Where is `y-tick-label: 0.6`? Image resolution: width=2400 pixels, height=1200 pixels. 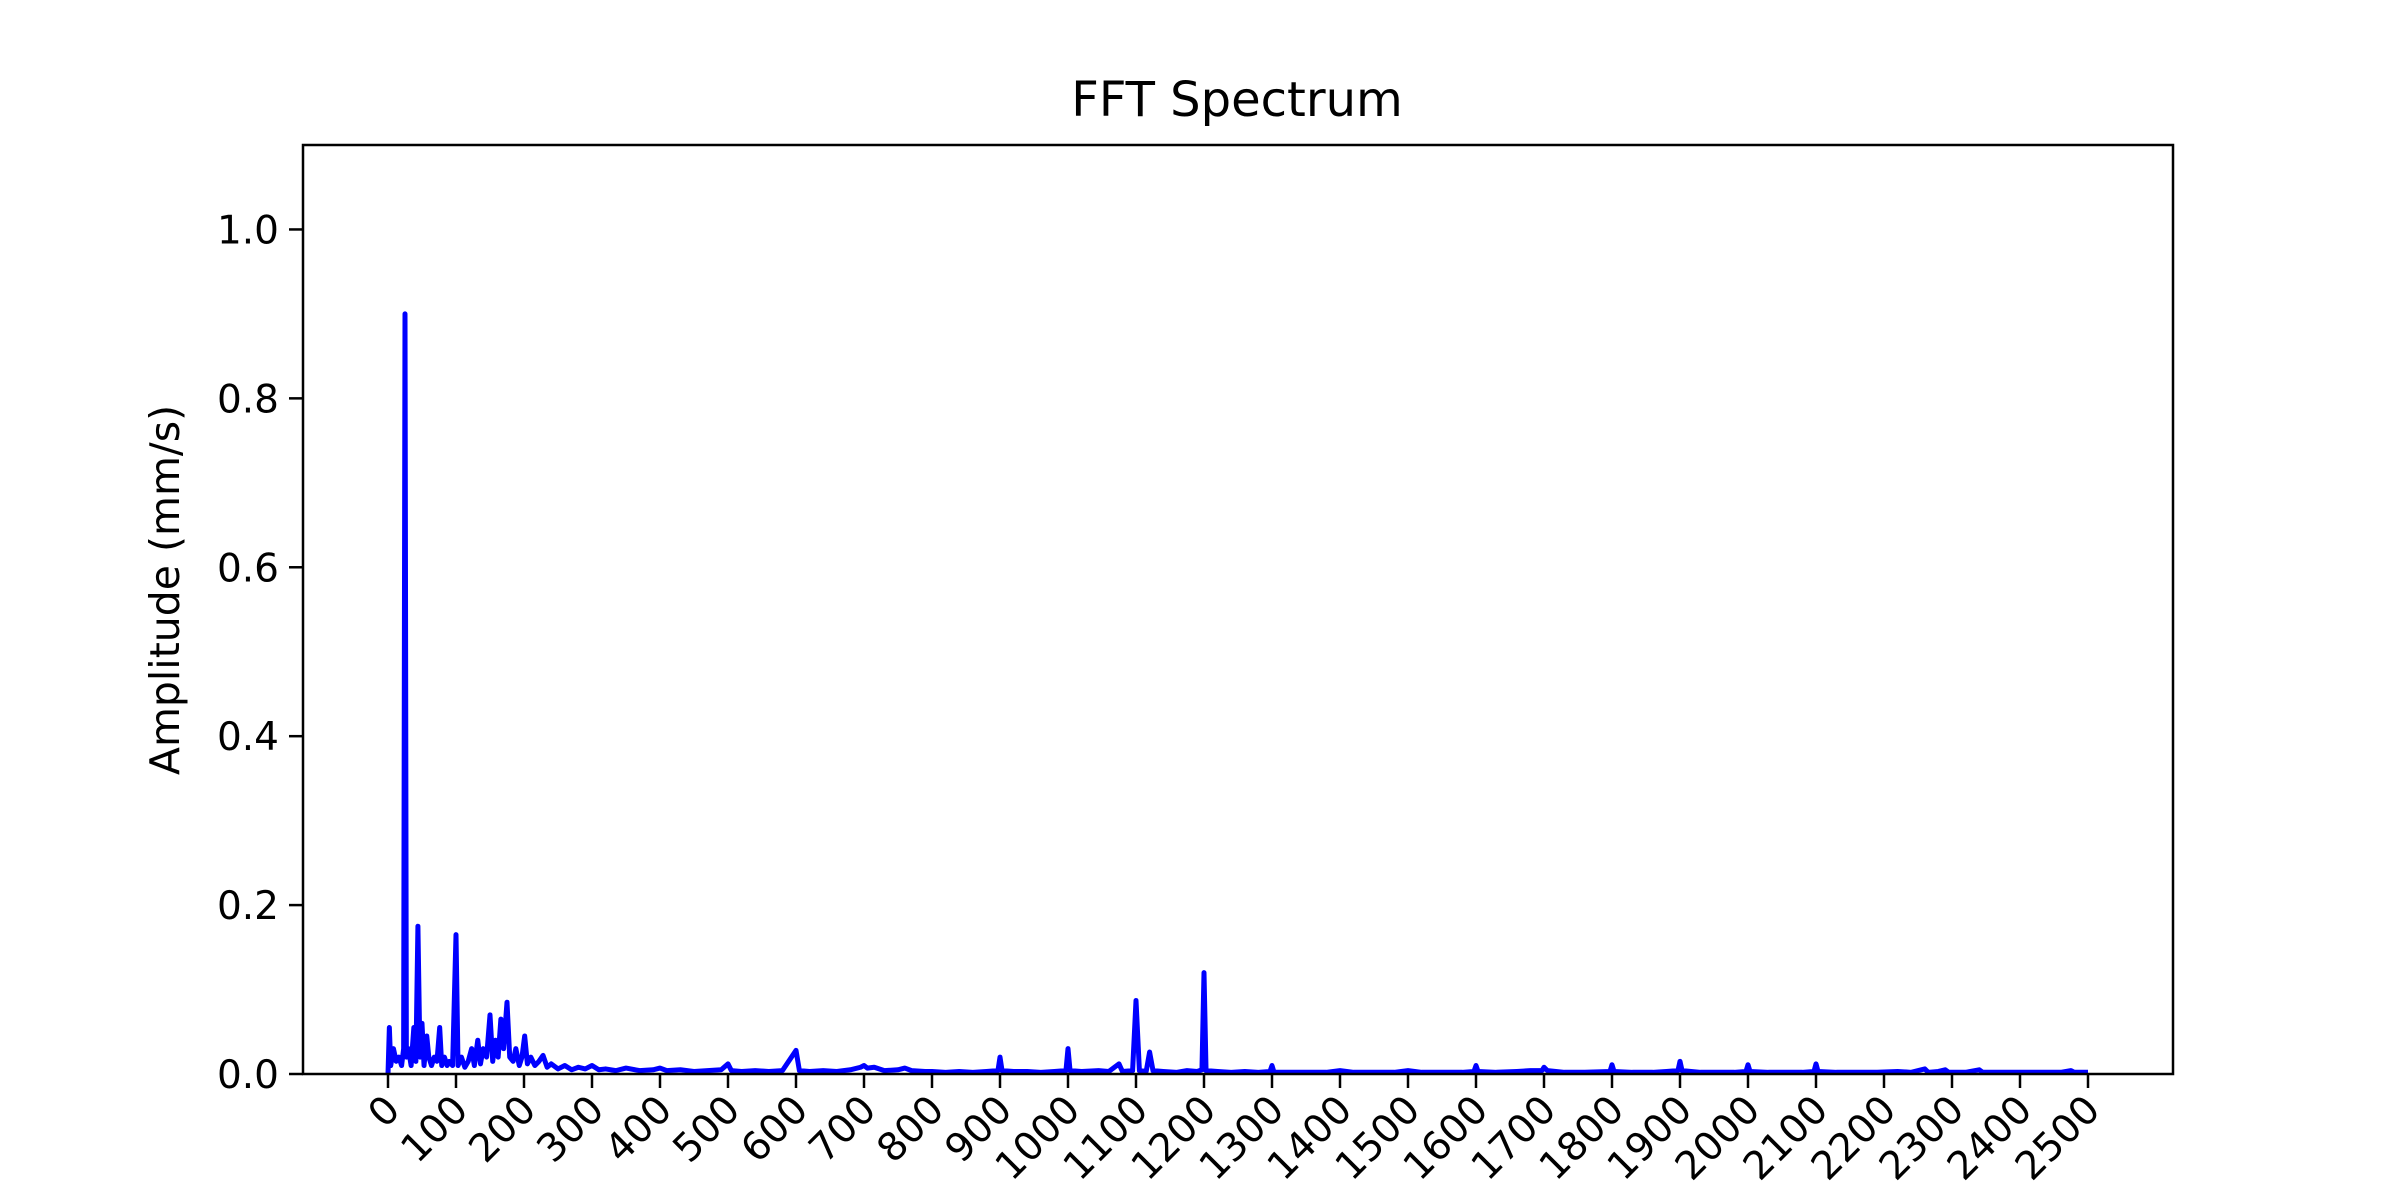 y-tick-label: 0.6 is located at coordinates (248, 568).